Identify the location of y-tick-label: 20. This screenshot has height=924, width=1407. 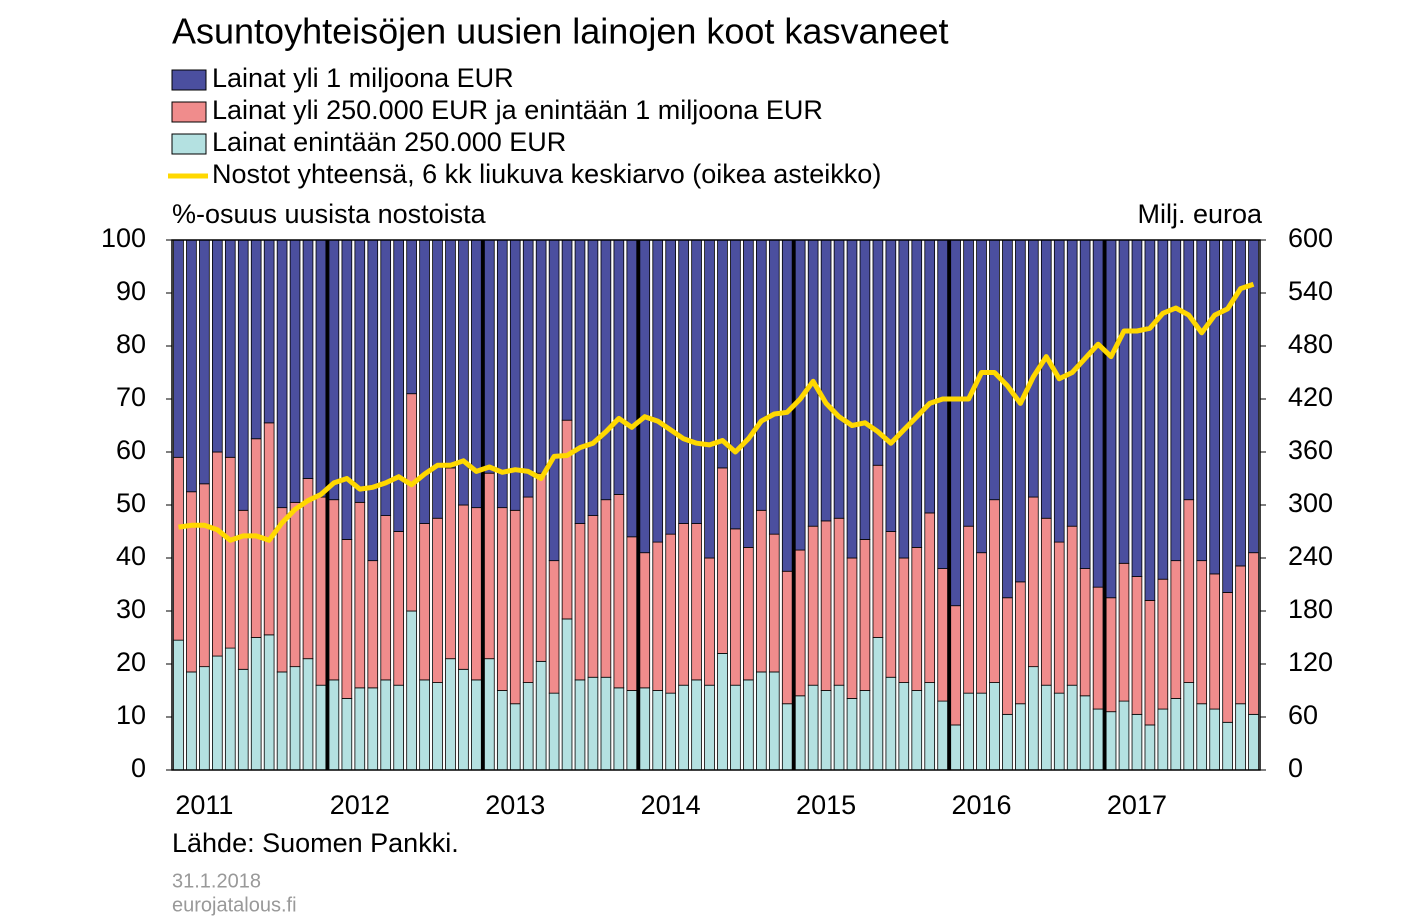
(131, 662).